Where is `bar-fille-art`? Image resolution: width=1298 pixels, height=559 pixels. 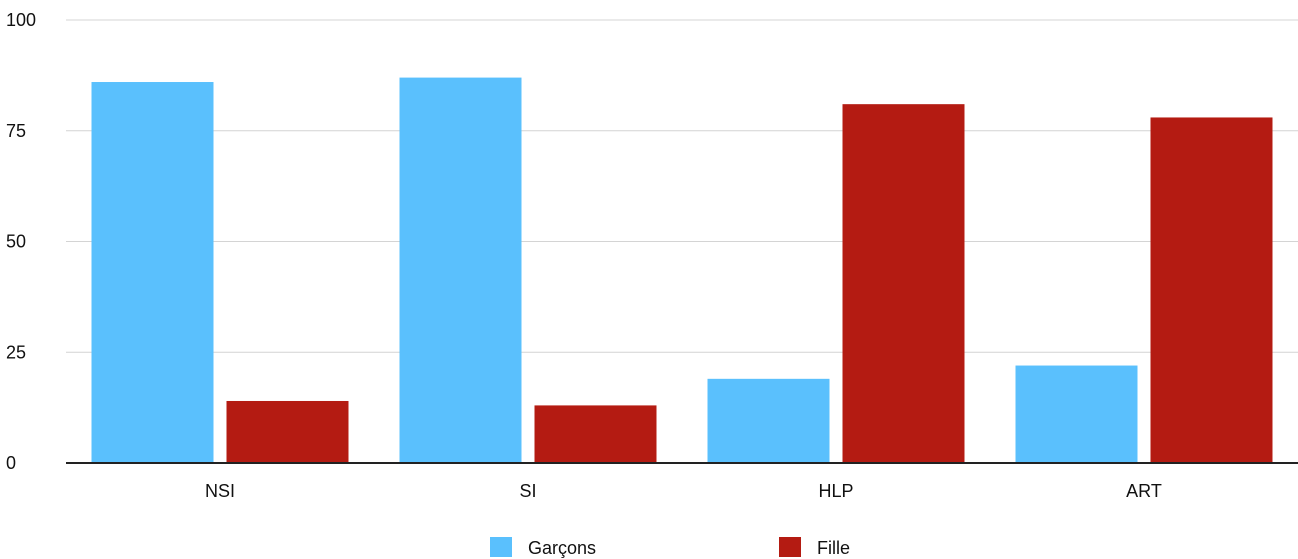 bar-fille-art is located at coordinates (1211, 290).